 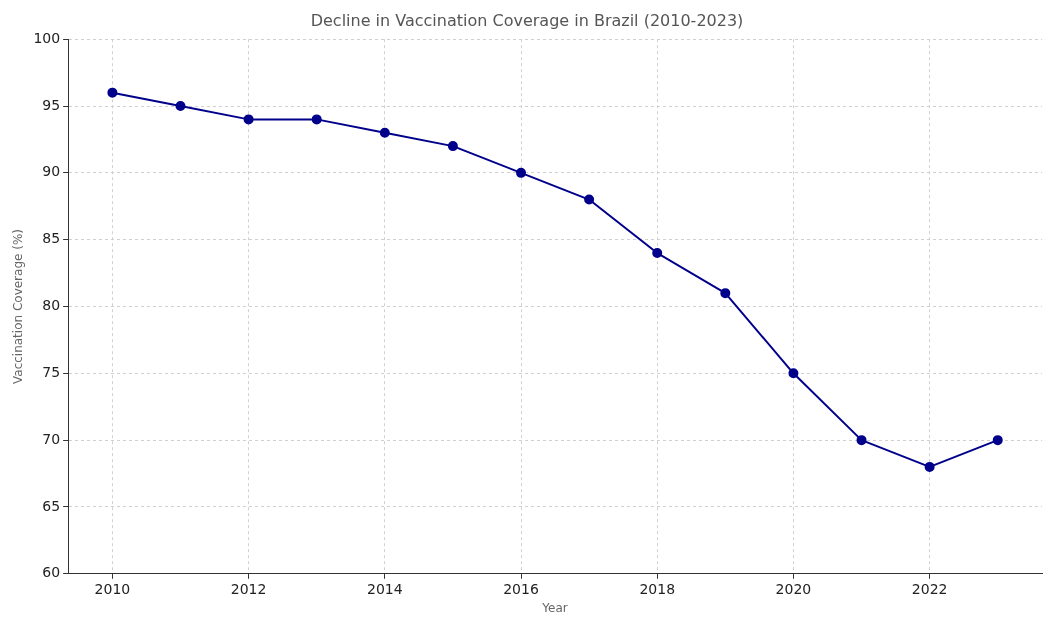 I want to click on x-tick-label: 2020, so click(x=793, y=588).